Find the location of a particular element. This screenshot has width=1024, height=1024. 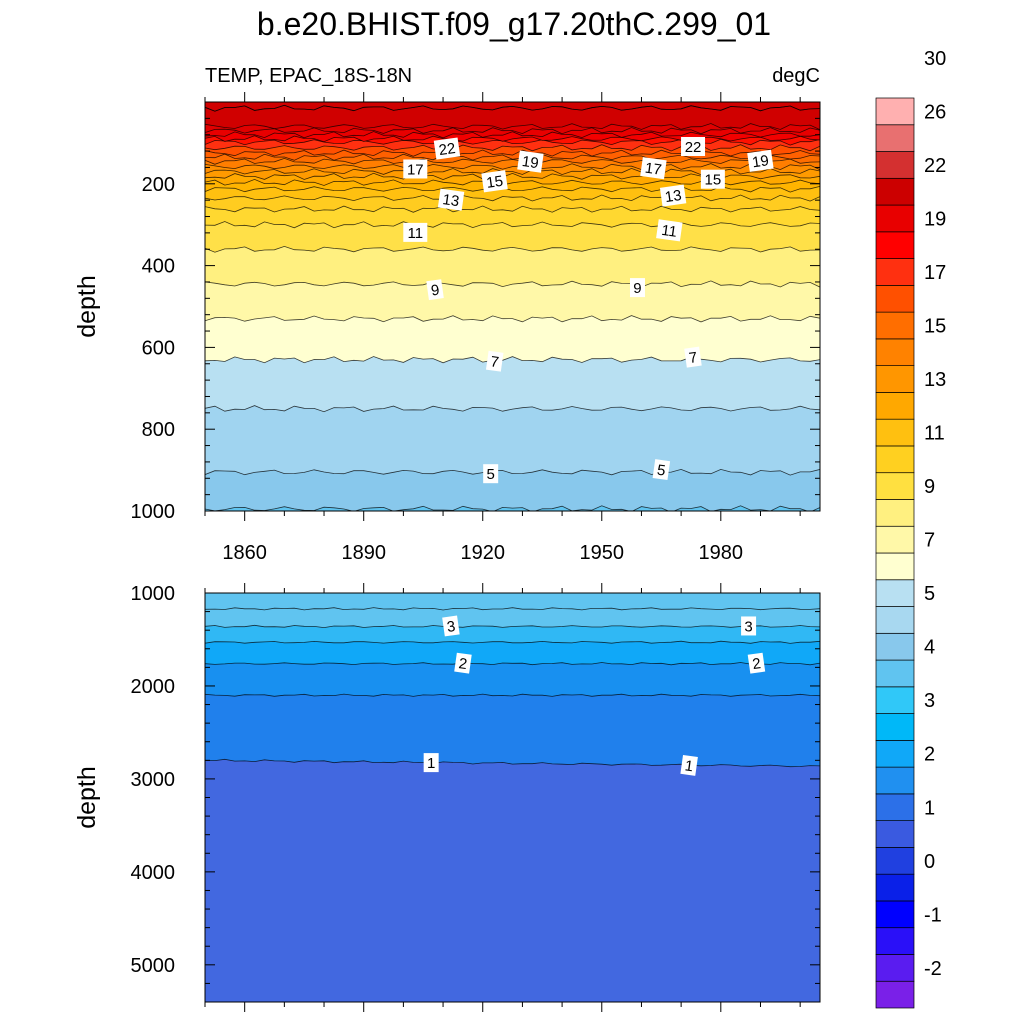

contour-label-text: 19 is located at coordinates (760, 161).